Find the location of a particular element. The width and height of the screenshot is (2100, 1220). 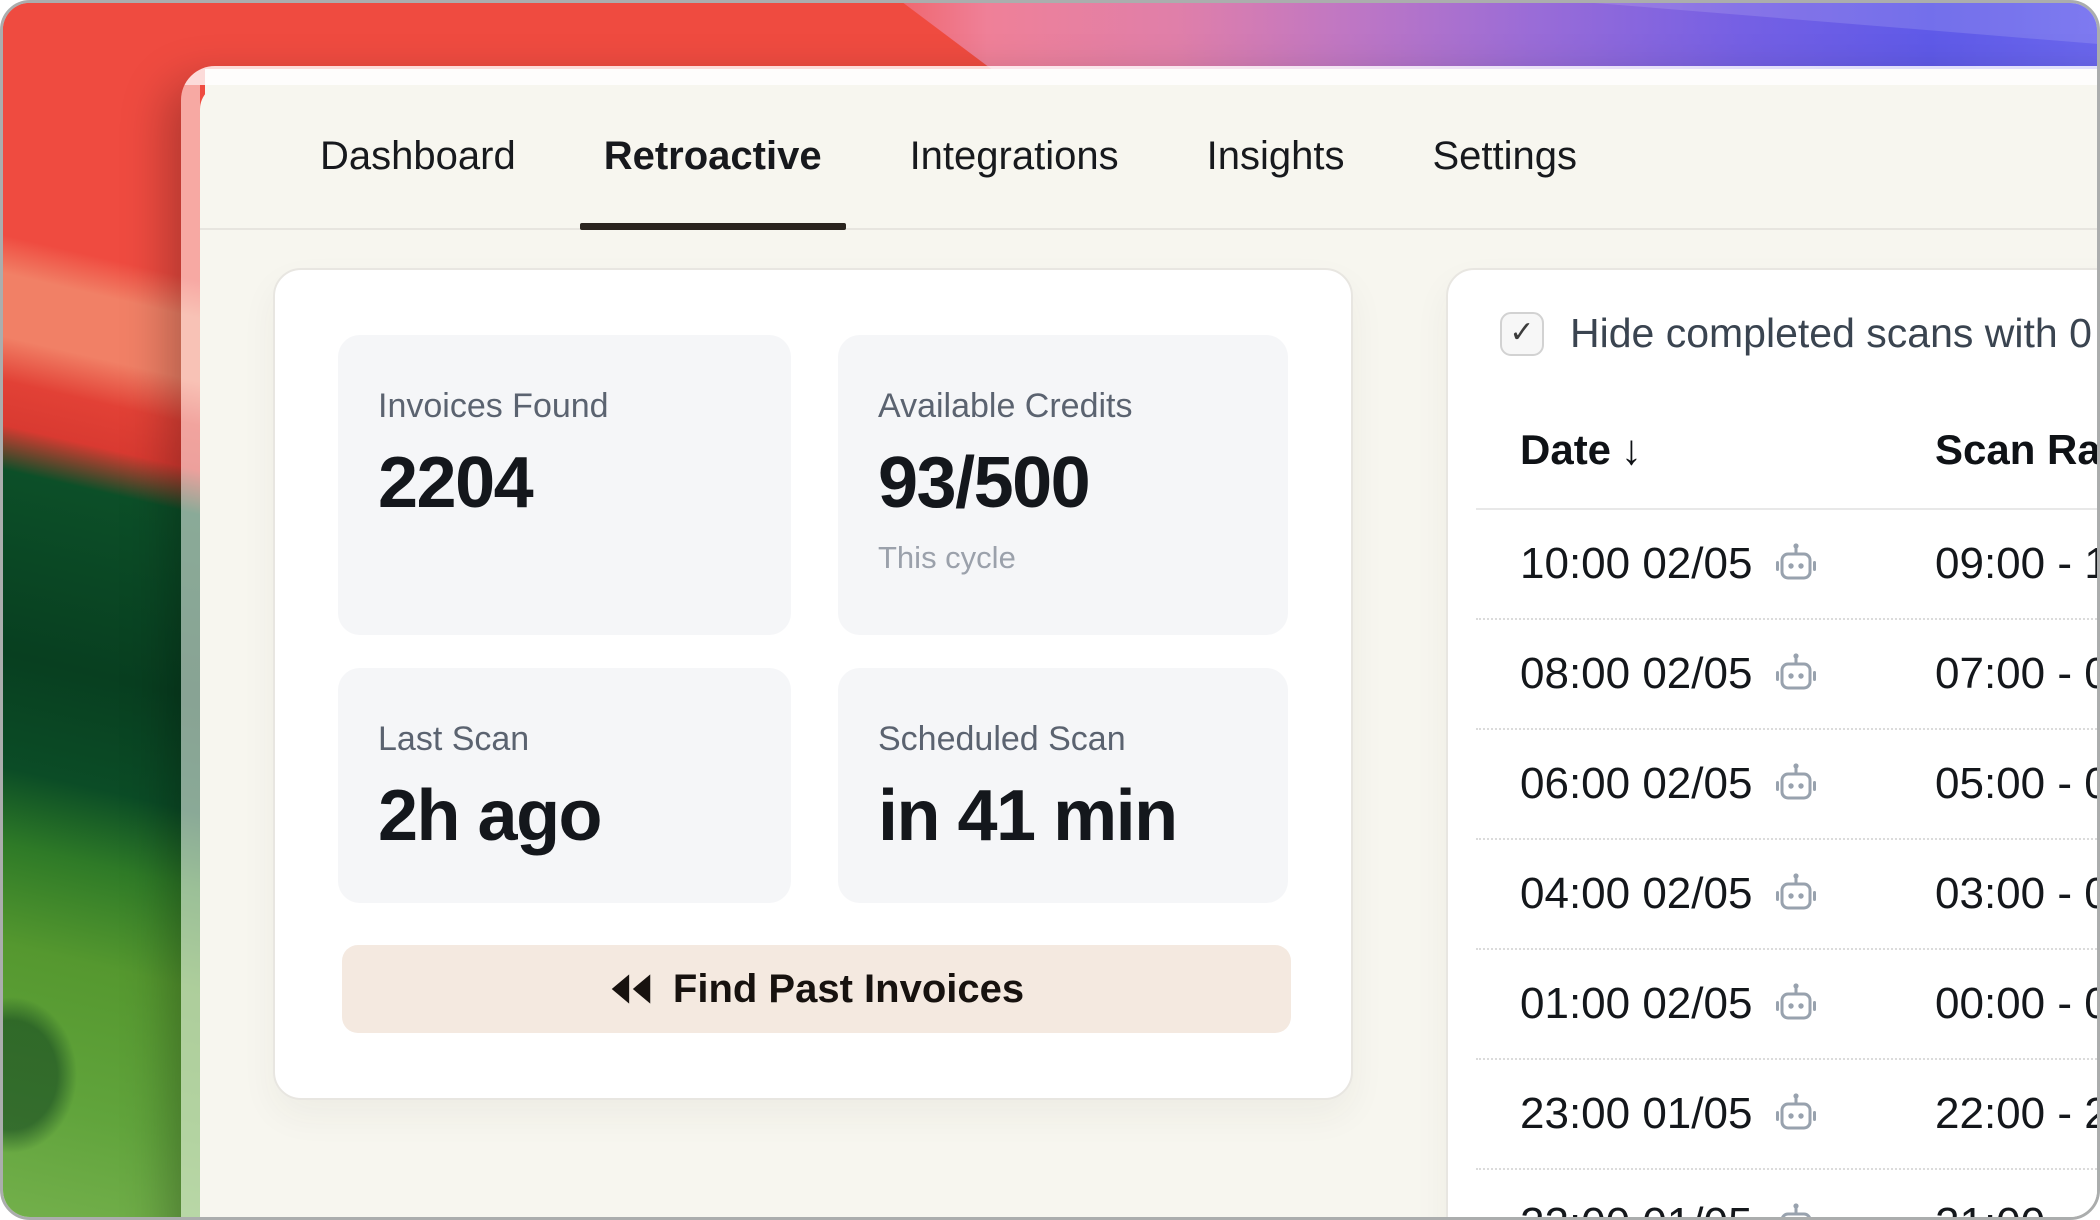

scan-range: 07:00 - 08:00 is located at coordinates (2016, 673).